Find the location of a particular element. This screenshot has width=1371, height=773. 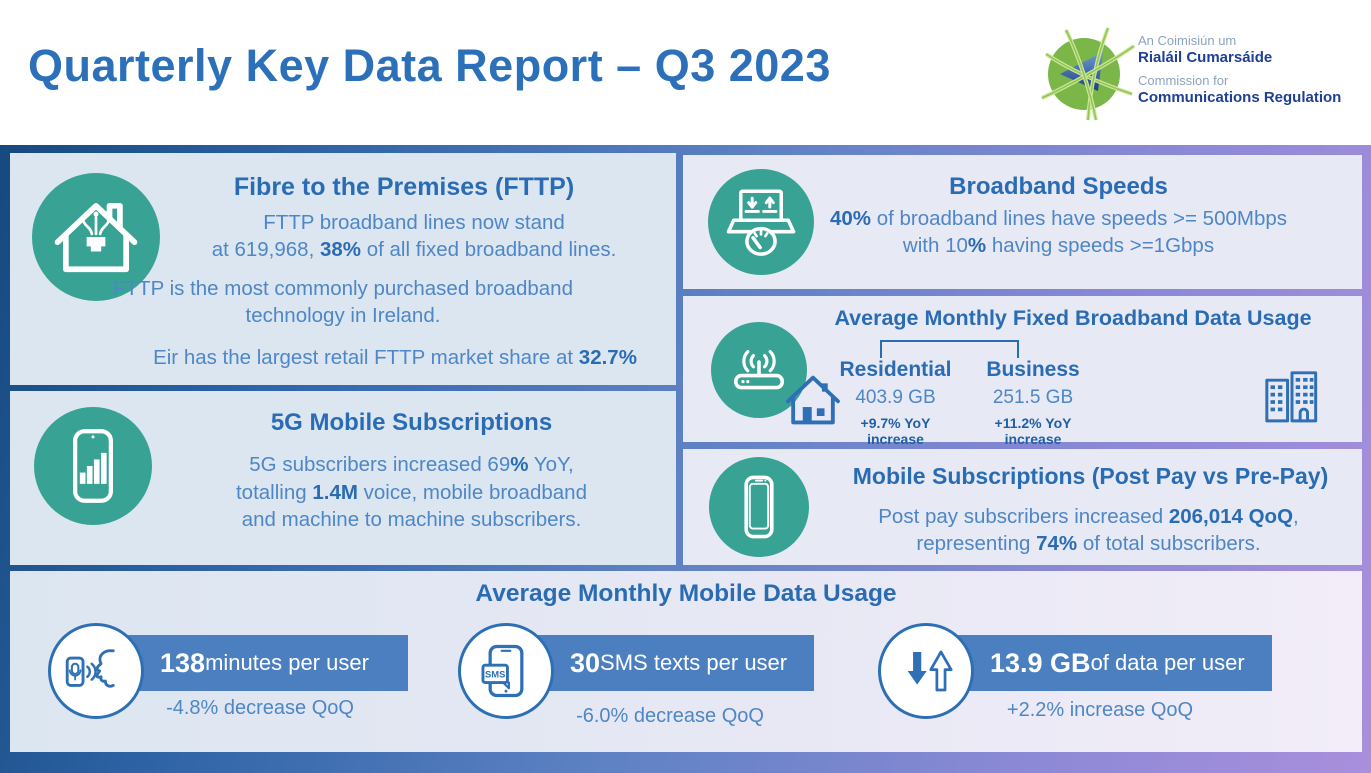

broadband-speeds-title: Broadband Speeds is located at coordinates (1058, 186).